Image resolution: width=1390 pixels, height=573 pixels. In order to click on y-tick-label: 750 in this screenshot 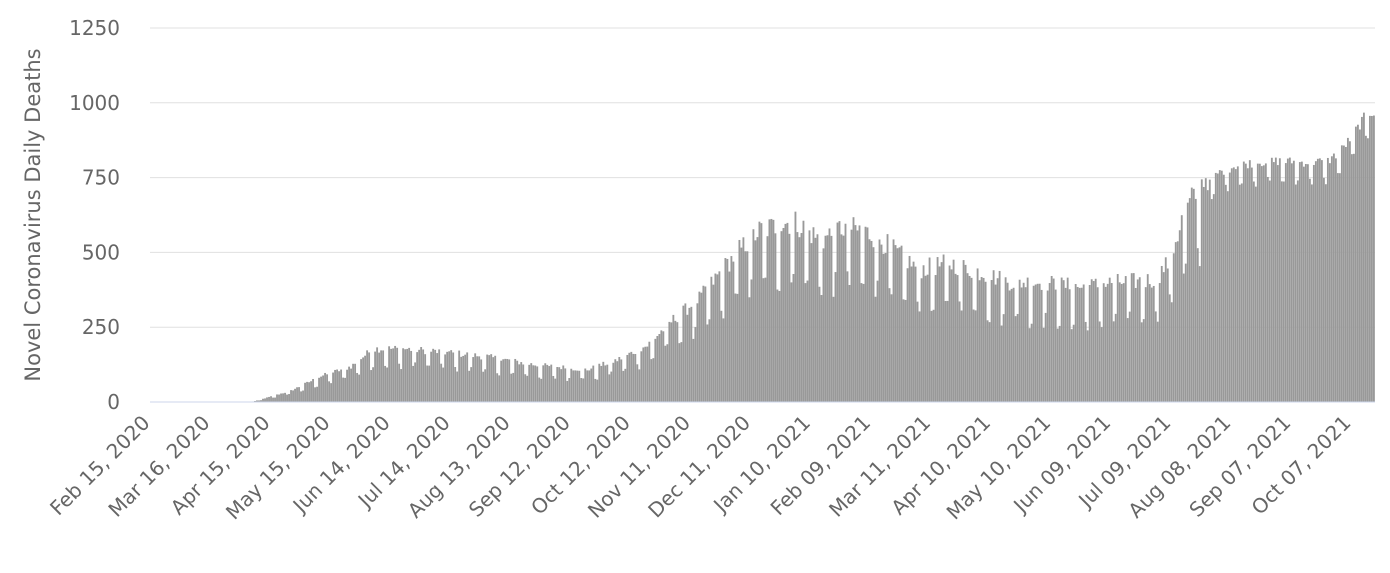, I will do `click(101, 178)`.